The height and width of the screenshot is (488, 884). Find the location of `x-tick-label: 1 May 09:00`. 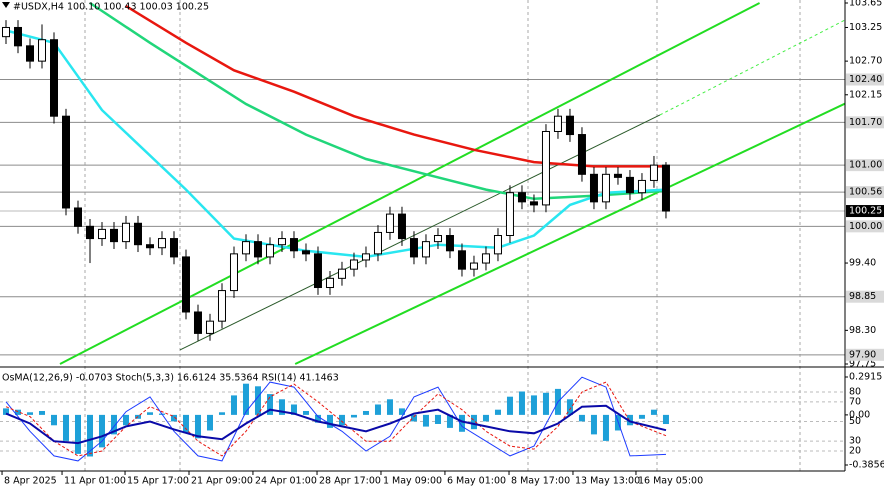

x-tick-label: 1 May 09:00 is located at coordinates (412, 481).